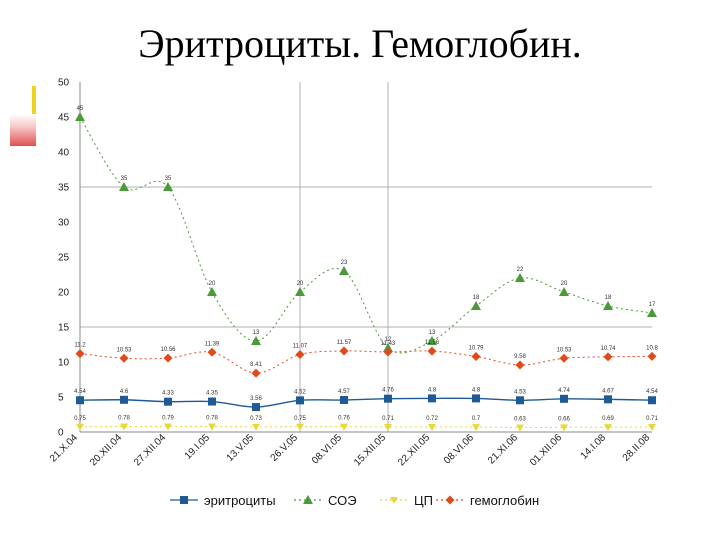 This screenshot has width=720, height=540. Describe the element at coordinates (64, 83) in the screenshot. I see `y-tick-label: 50` at that location.